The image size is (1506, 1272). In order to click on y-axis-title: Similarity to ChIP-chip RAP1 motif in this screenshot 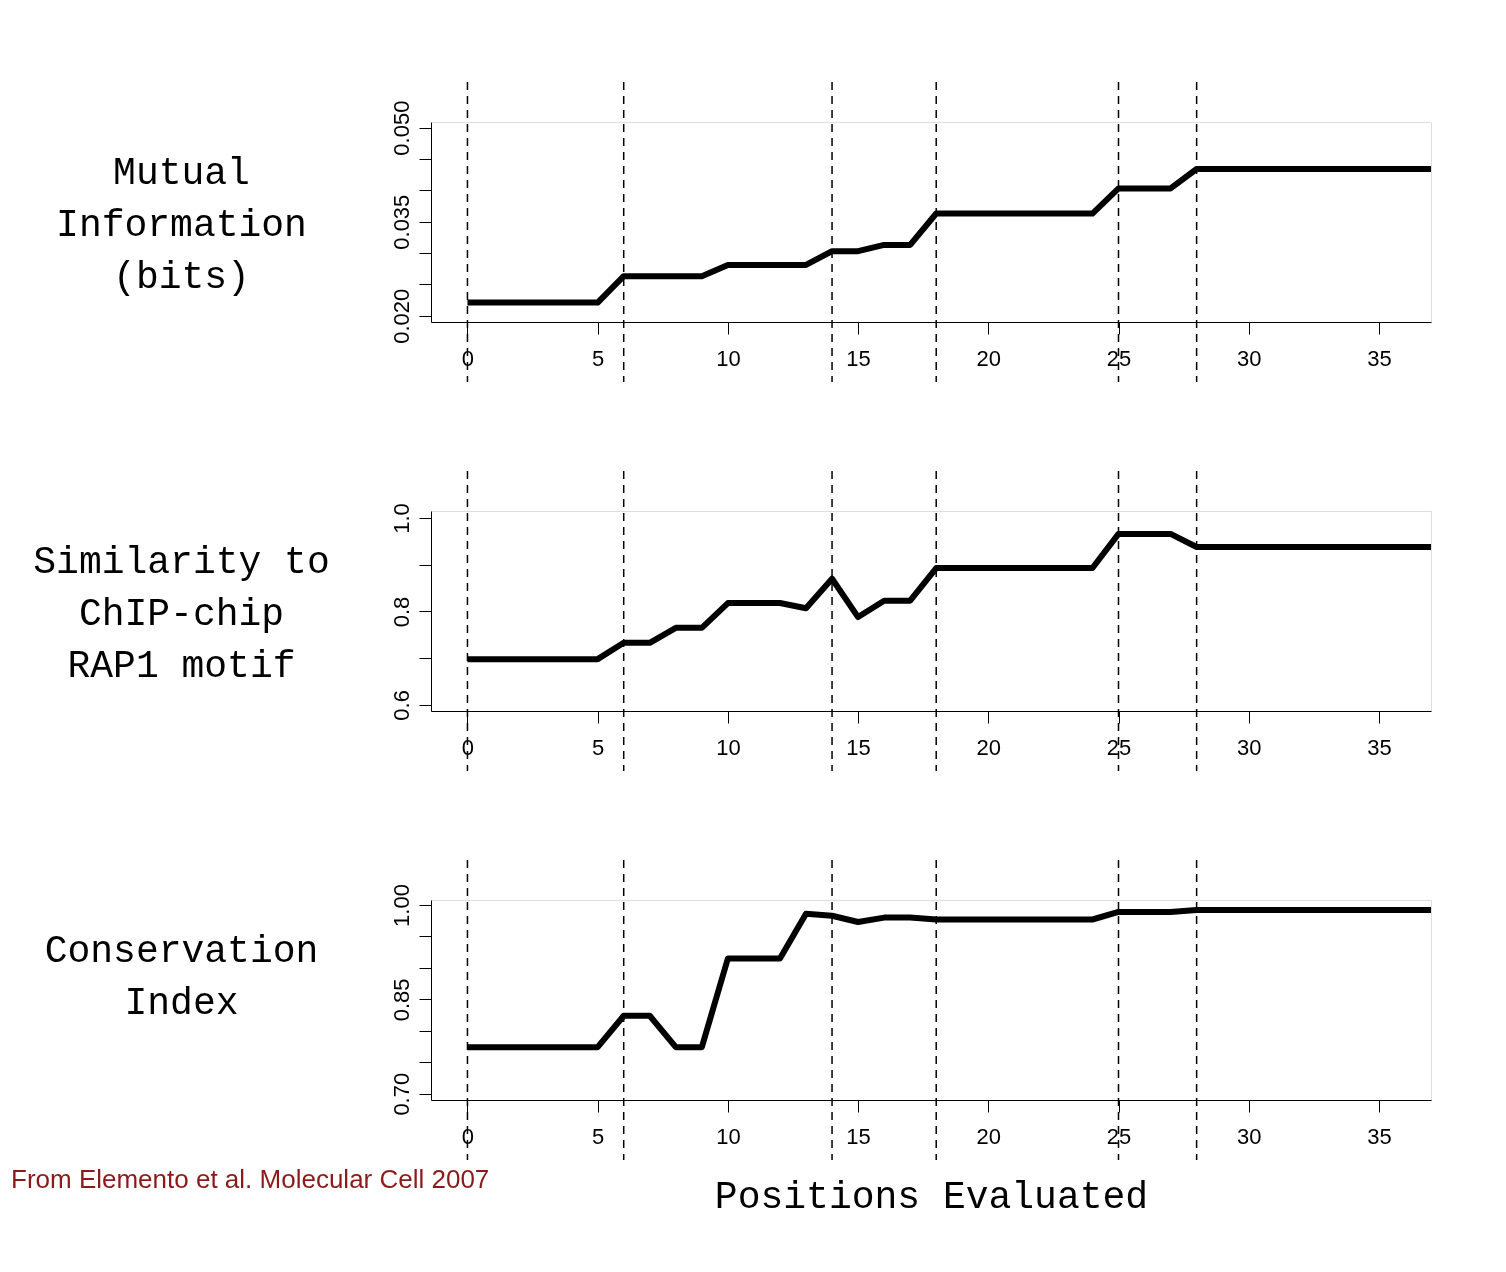, I will do `click(181, 614)`.